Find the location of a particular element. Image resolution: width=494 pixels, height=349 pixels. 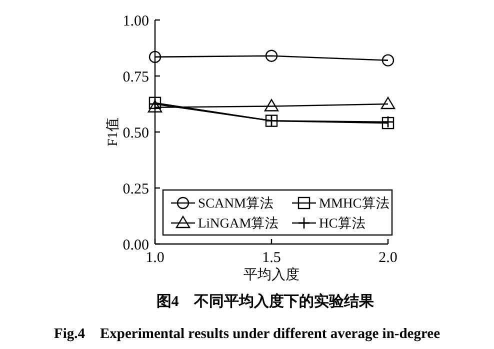

legend-label: SCANM算法 is located at coordinates (236, 203).